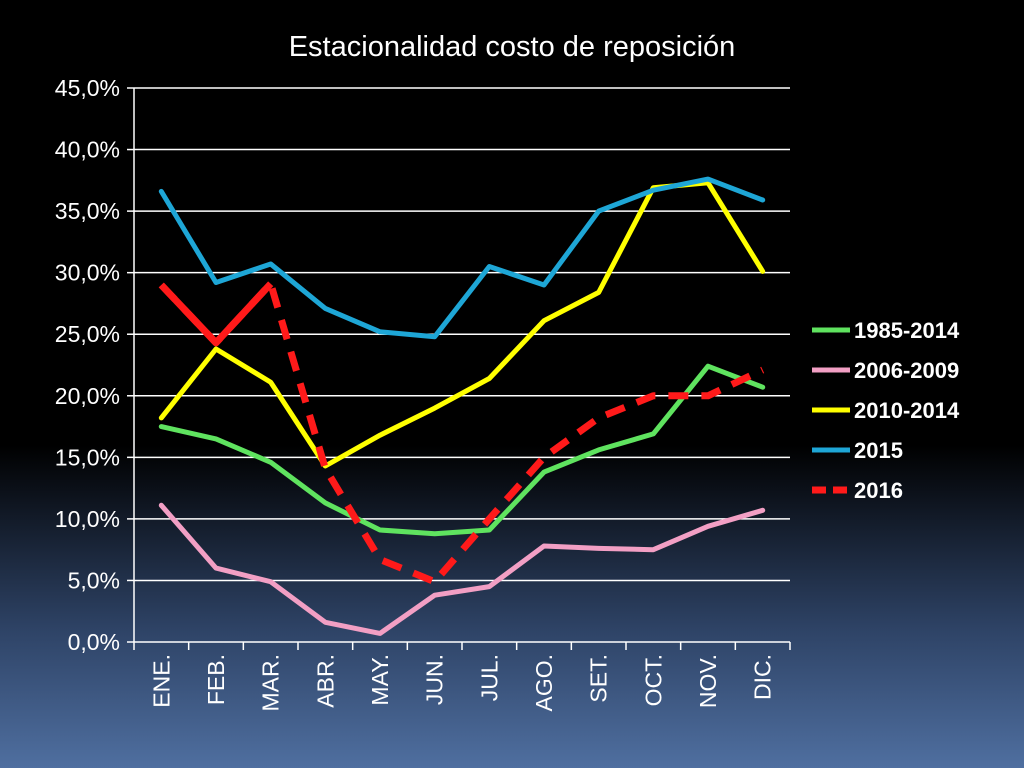  I want to click on y-tick-label: 15,0%, so click(87, 457).